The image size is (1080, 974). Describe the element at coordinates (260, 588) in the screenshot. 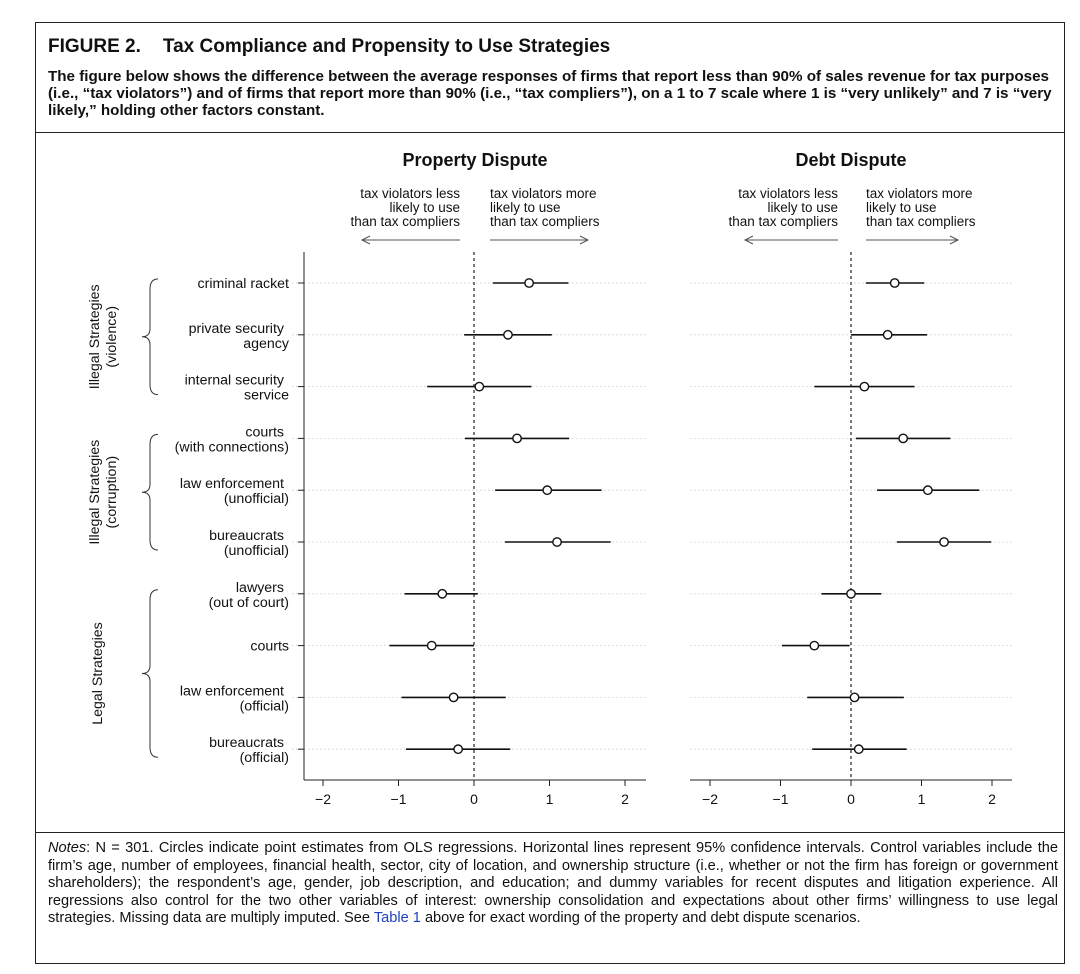

I see `category-label: lawyers` at that location.